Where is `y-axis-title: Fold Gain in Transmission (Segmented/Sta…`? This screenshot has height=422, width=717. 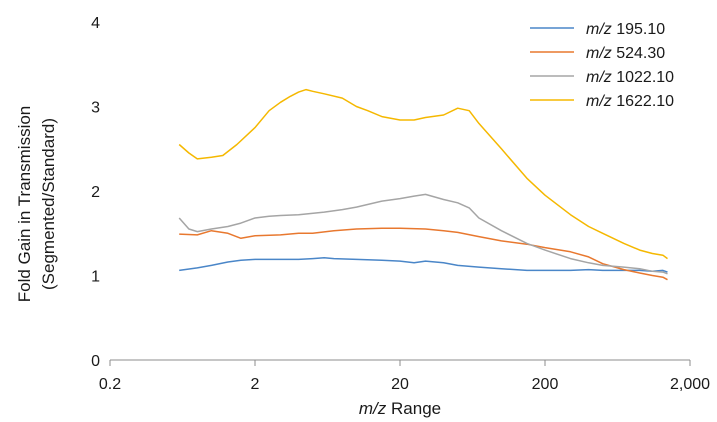
y-axis-title: Fold Gain in Transmission (Segmented/Sta… is located at coordinates (36, 204).